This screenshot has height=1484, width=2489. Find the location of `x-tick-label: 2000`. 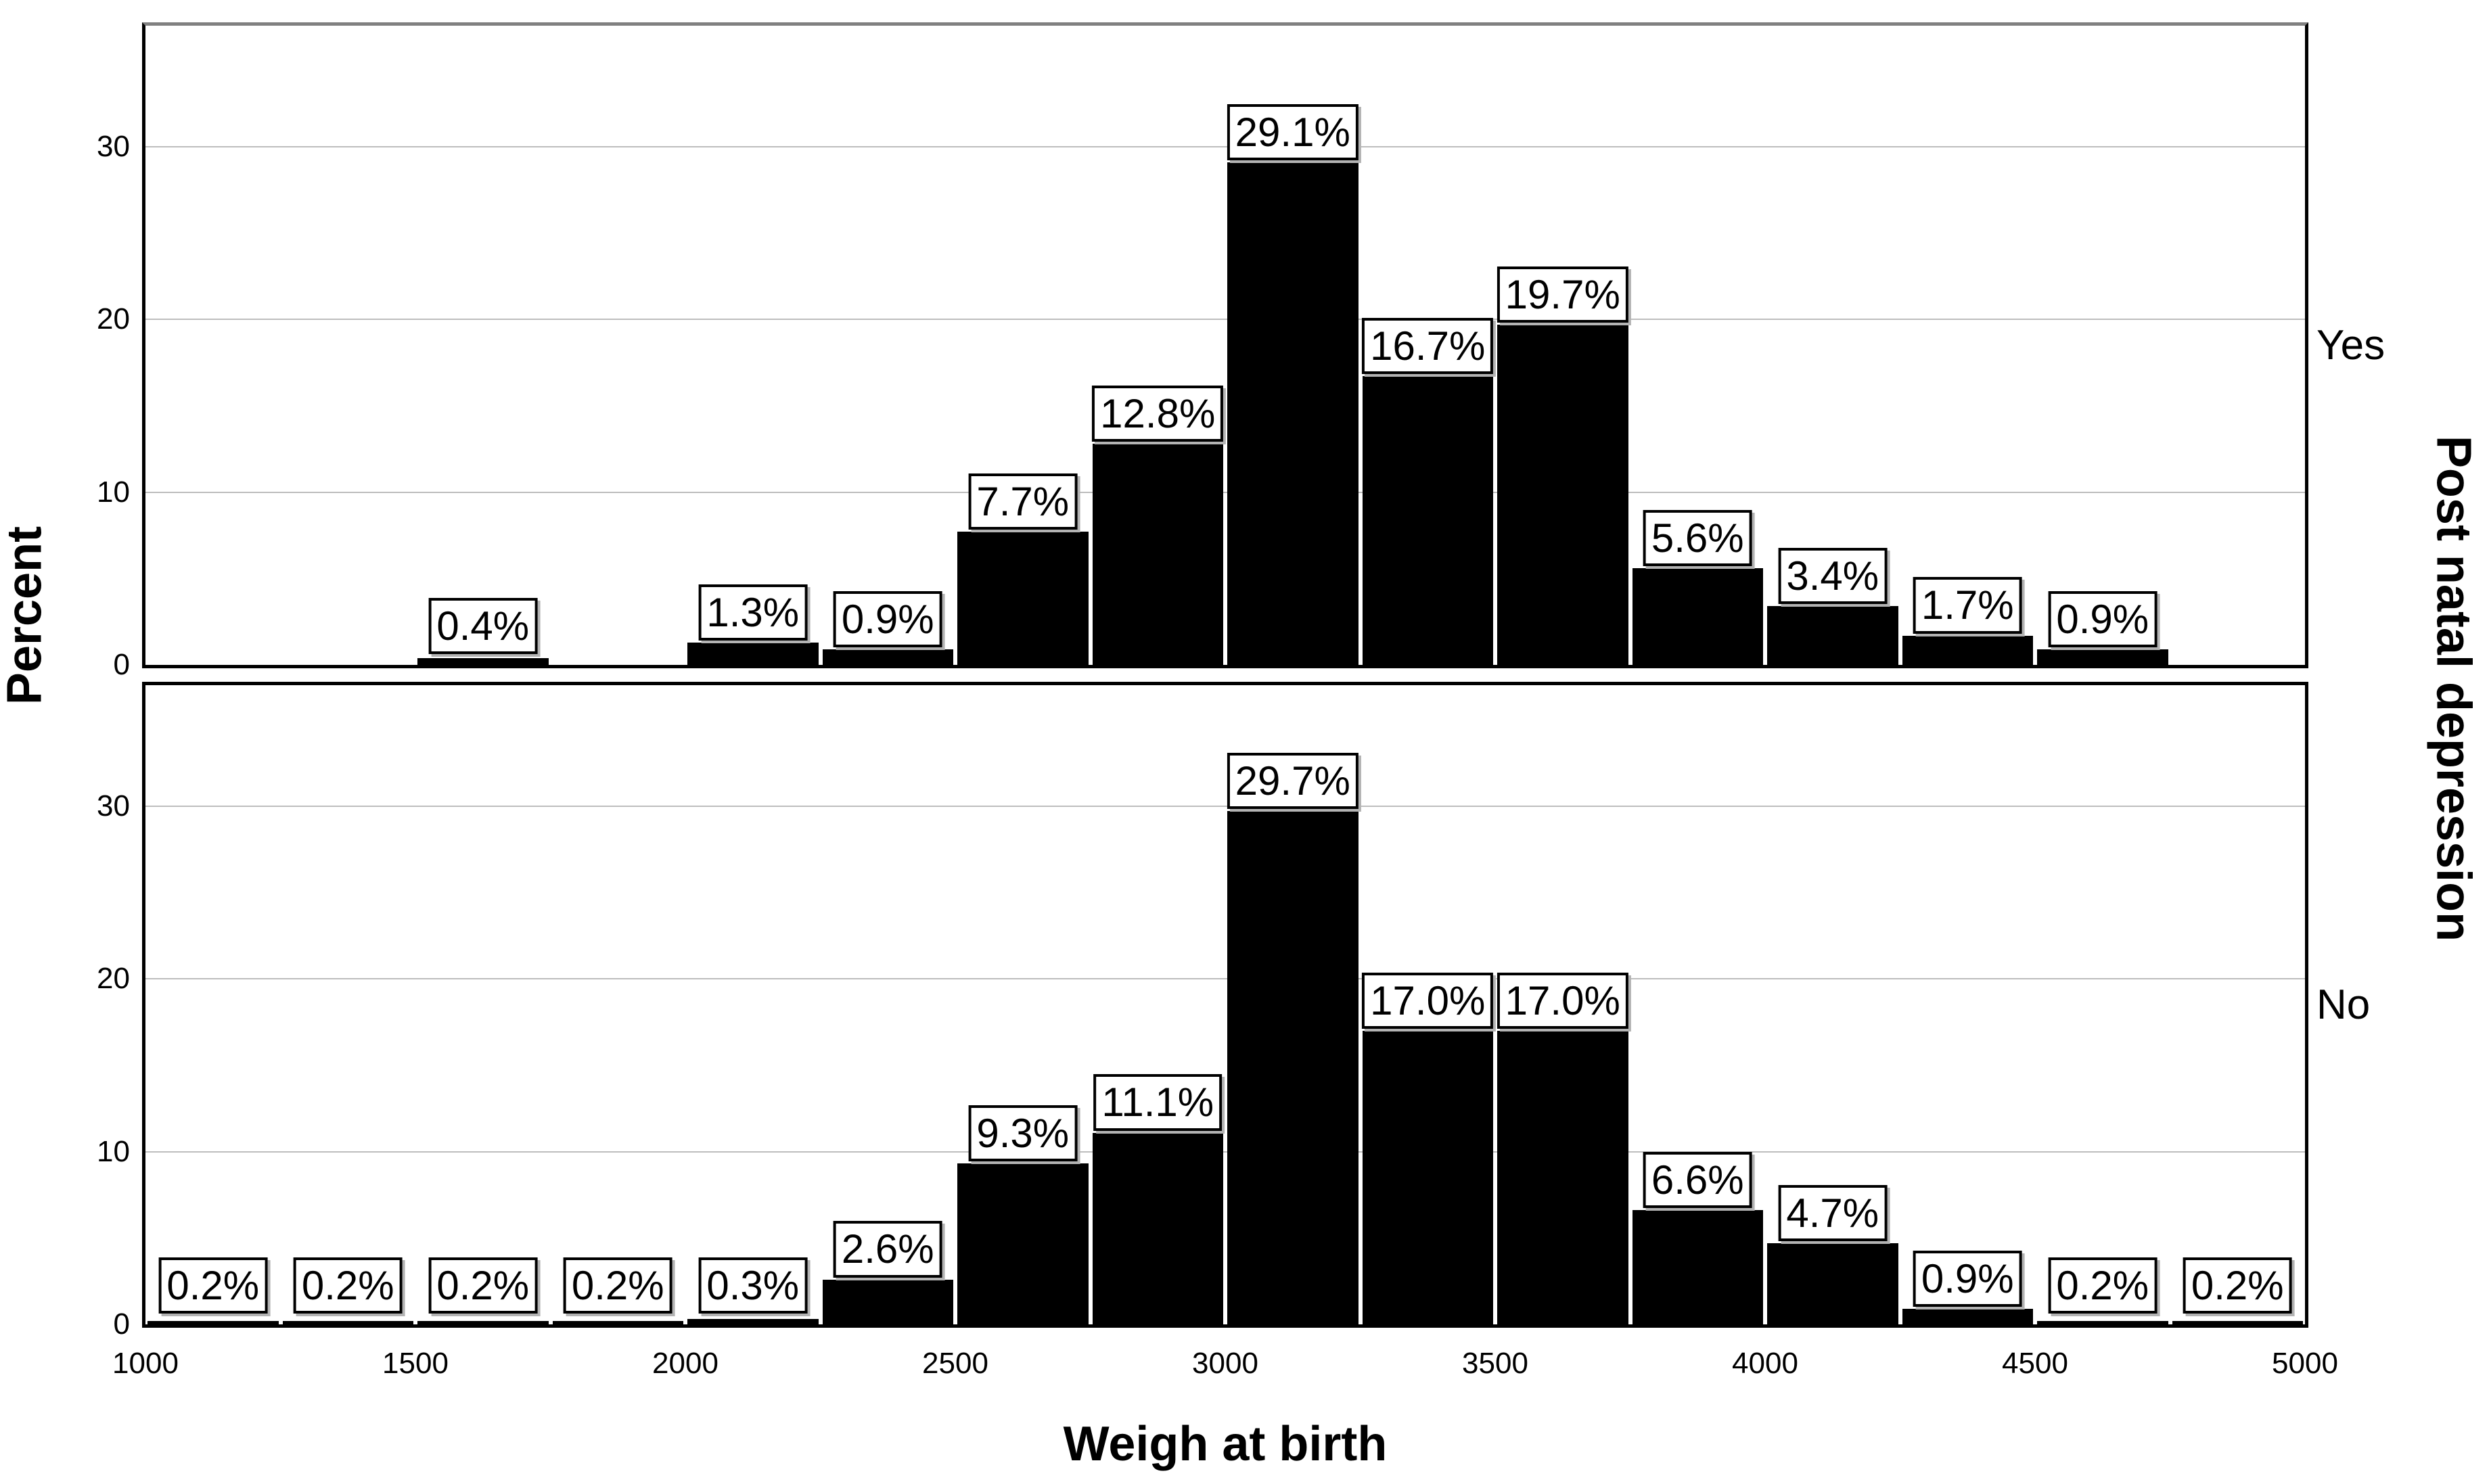

x-tick-label: 2000 is located at coordinates (685, 1364).